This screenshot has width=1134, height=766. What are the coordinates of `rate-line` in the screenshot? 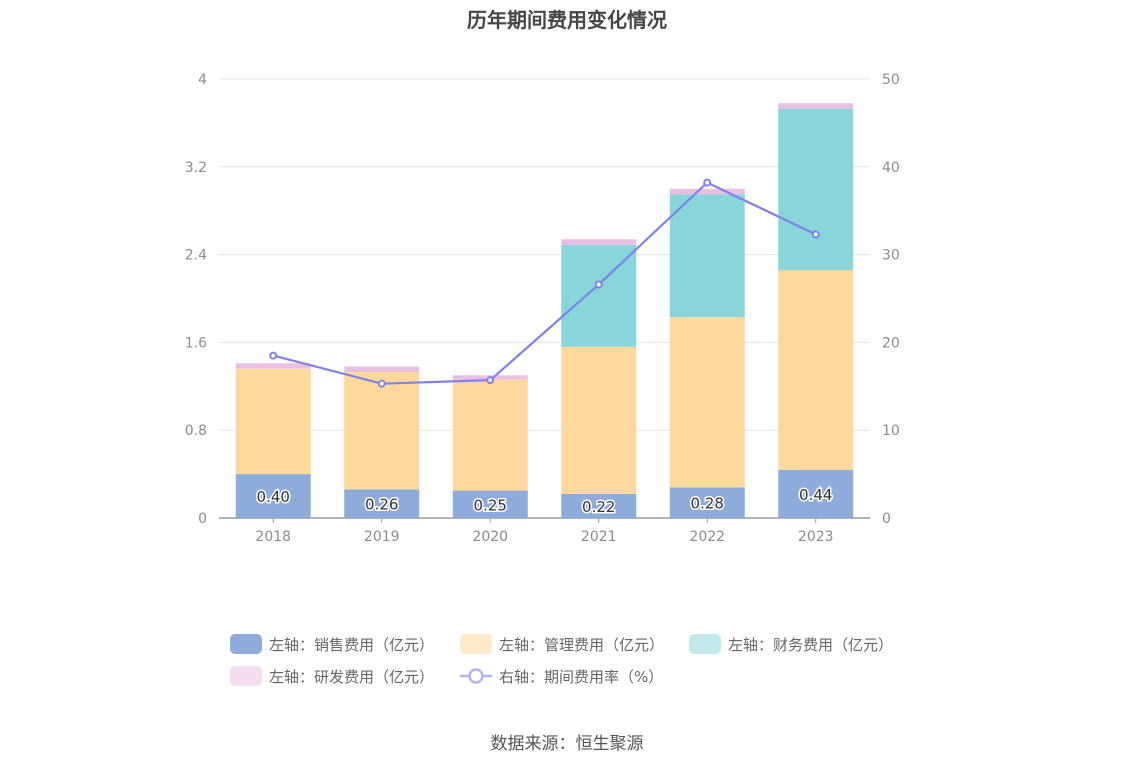 It's located at (544, 283).